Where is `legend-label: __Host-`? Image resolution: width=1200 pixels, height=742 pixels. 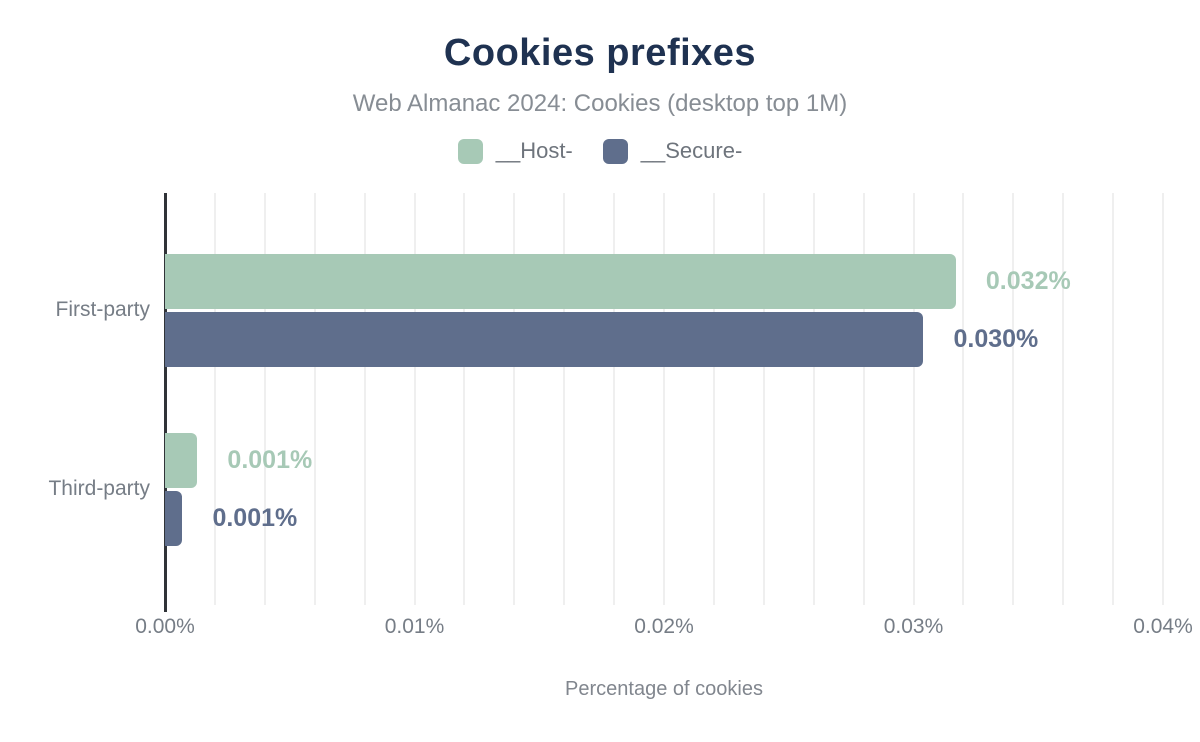 legend-label: __Host- is located at coordinates (534, 150).